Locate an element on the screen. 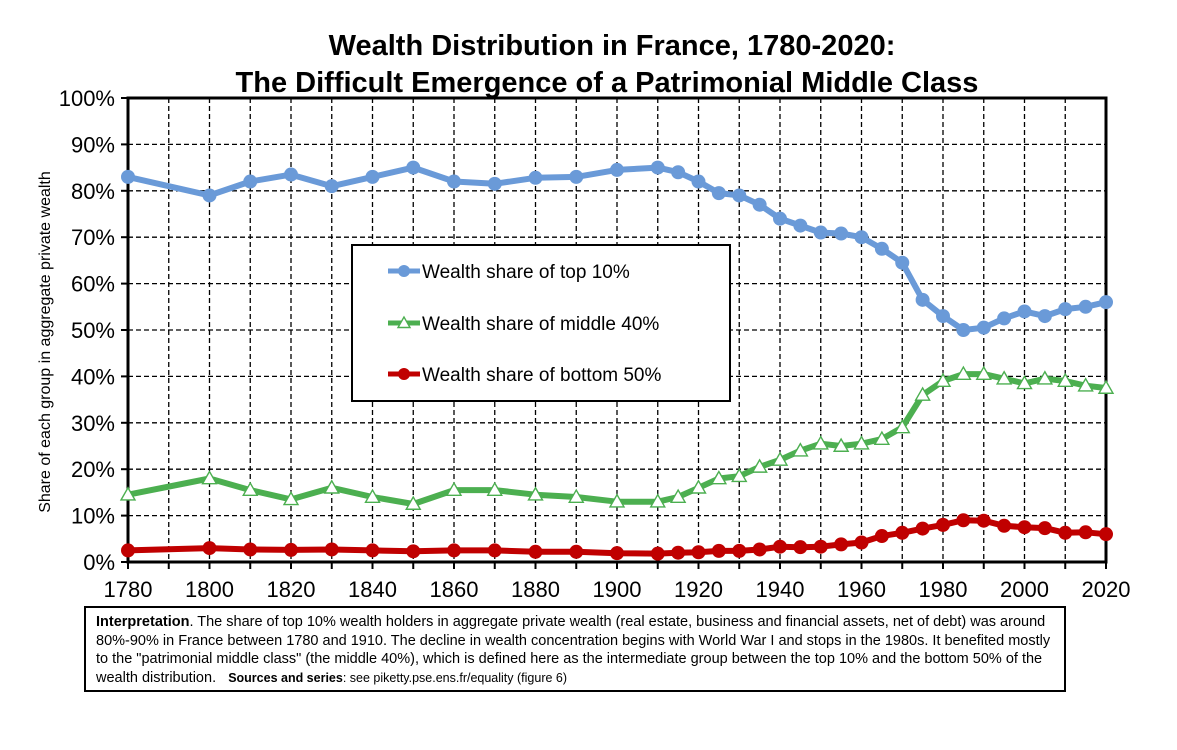 The width and height of the screenshot is (1177, 750). series-circle-C00000 is located at coordinates (617, 537).